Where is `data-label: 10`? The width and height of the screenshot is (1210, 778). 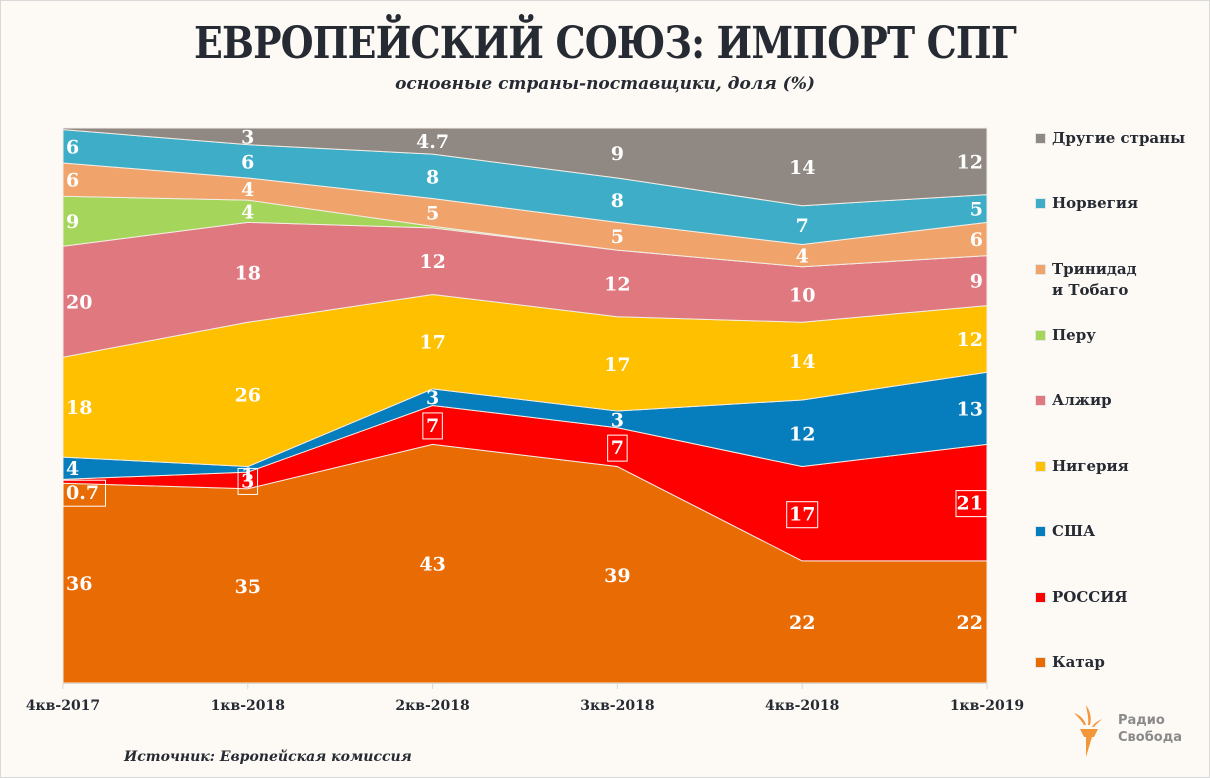 data-label: 10 is located at coordinates (802, 296).